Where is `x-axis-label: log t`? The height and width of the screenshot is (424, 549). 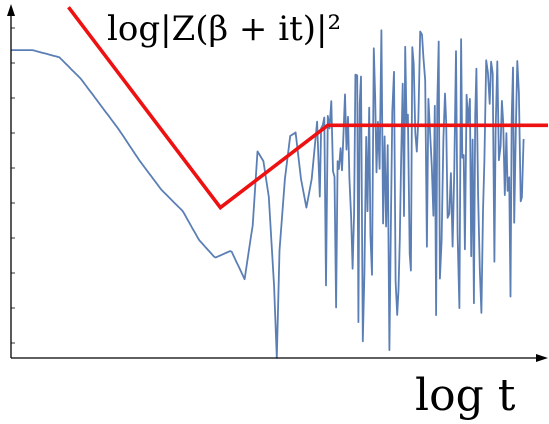 x-axis-label: log t is located at coordinates (465, 395).